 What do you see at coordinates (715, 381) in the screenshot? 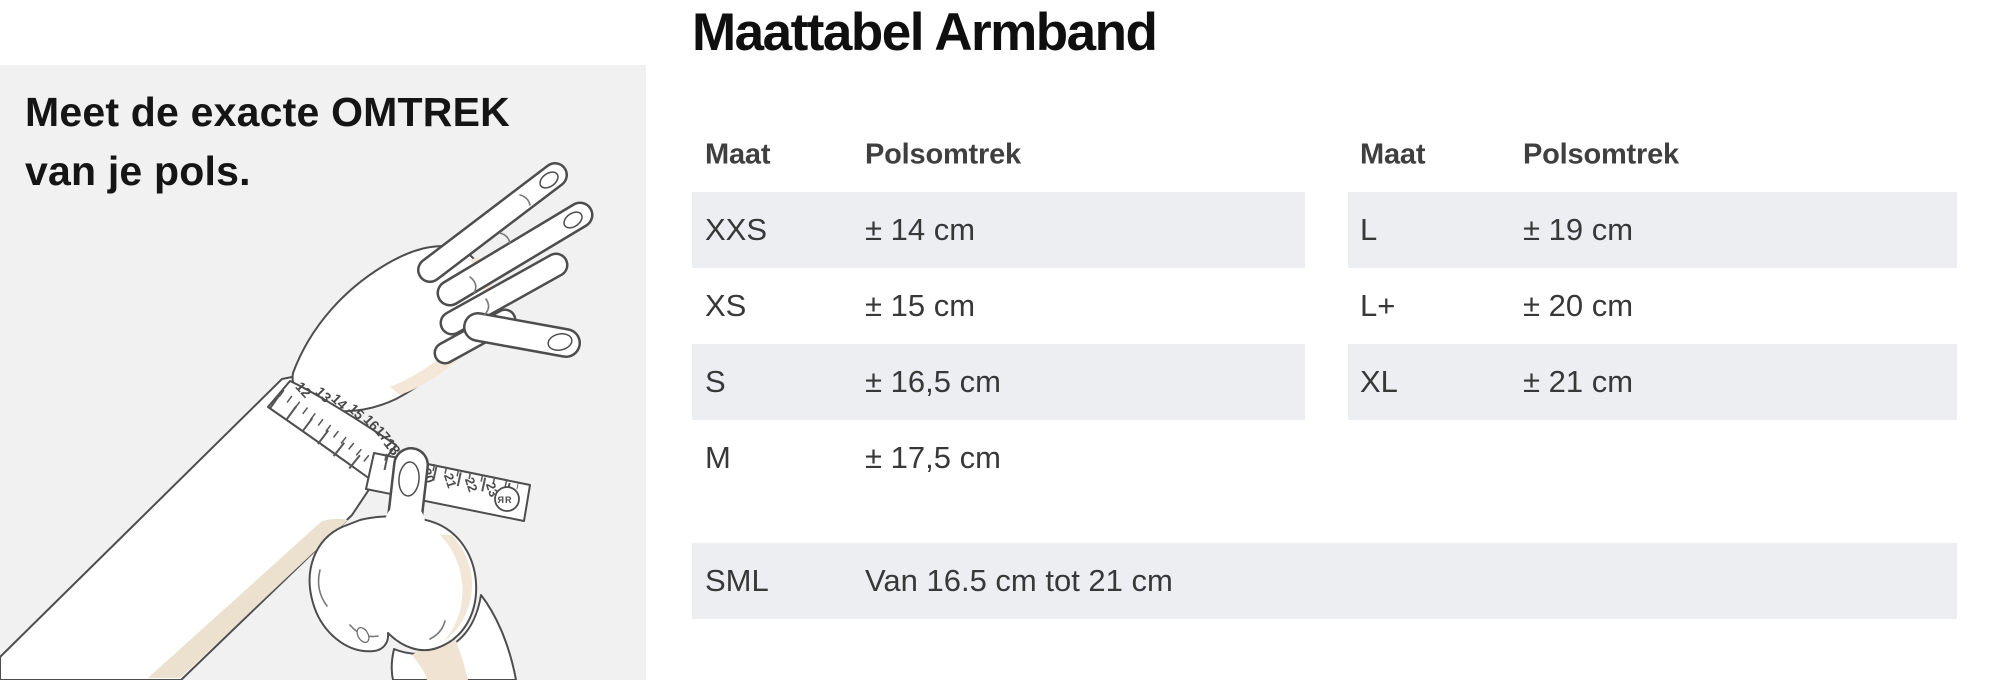
I see `size-cell: S` at bounding box center [715, 381].